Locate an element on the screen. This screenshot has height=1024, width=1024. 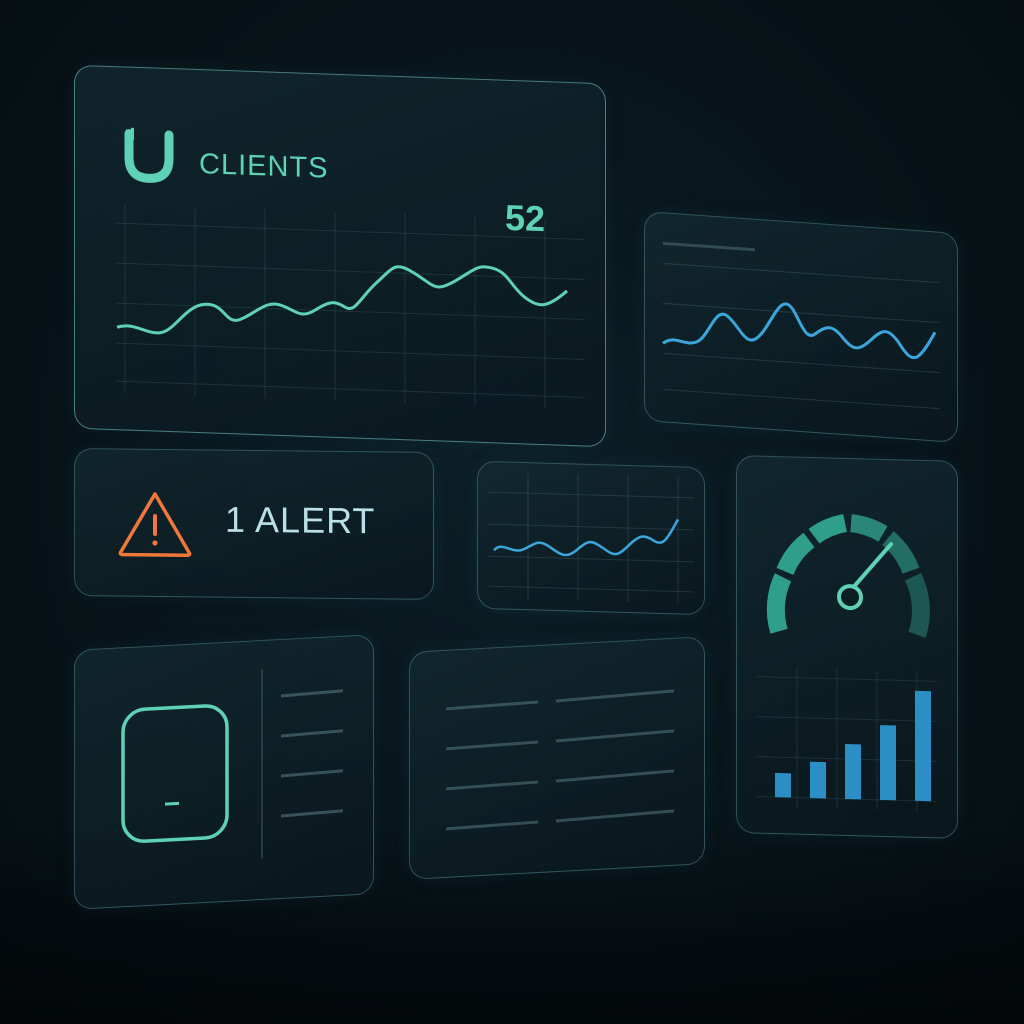
clients-trend-line is located at coordinates (342, 300).